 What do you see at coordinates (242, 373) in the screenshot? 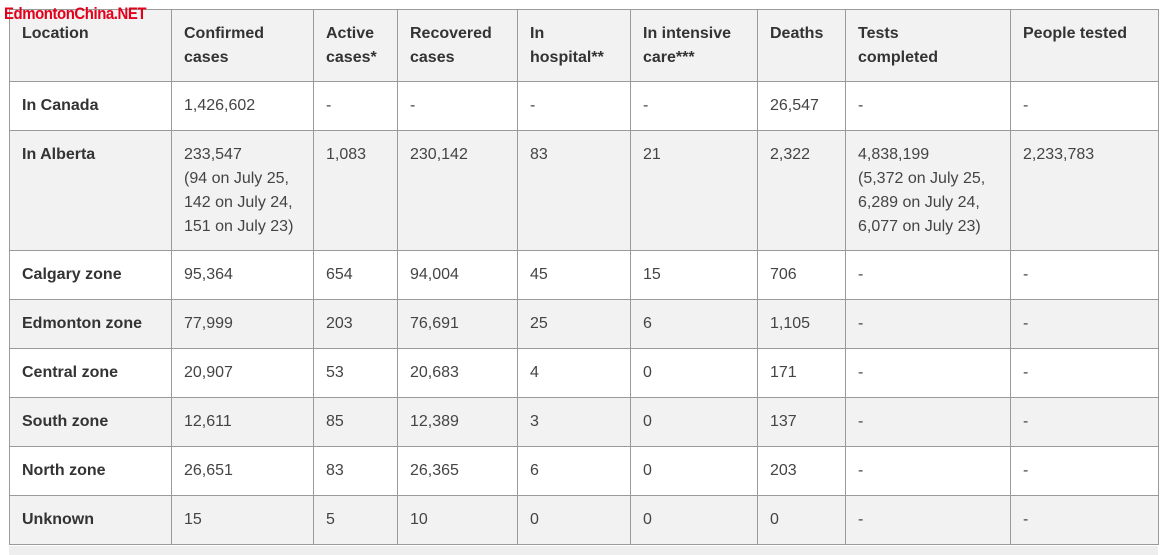
I see `value-cell: 20,907` at bounding box center [242, 373].